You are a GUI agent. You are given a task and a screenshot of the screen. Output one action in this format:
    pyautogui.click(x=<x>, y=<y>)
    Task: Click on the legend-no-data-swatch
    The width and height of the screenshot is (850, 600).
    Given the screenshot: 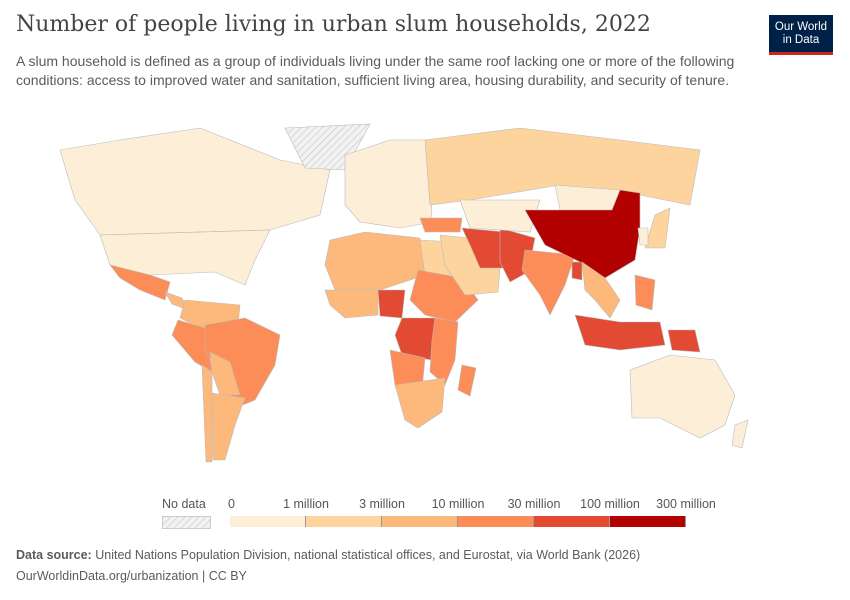 What is the action you would take?
    pyautogui.click(x=186, y=522)
    